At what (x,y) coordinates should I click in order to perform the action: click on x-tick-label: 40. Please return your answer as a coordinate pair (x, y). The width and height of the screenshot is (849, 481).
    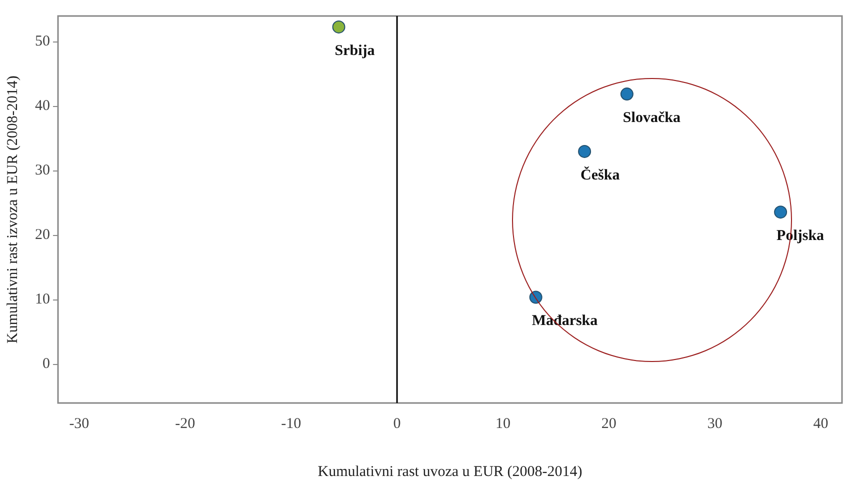
    Looking at the image, I should click on (820, 424).